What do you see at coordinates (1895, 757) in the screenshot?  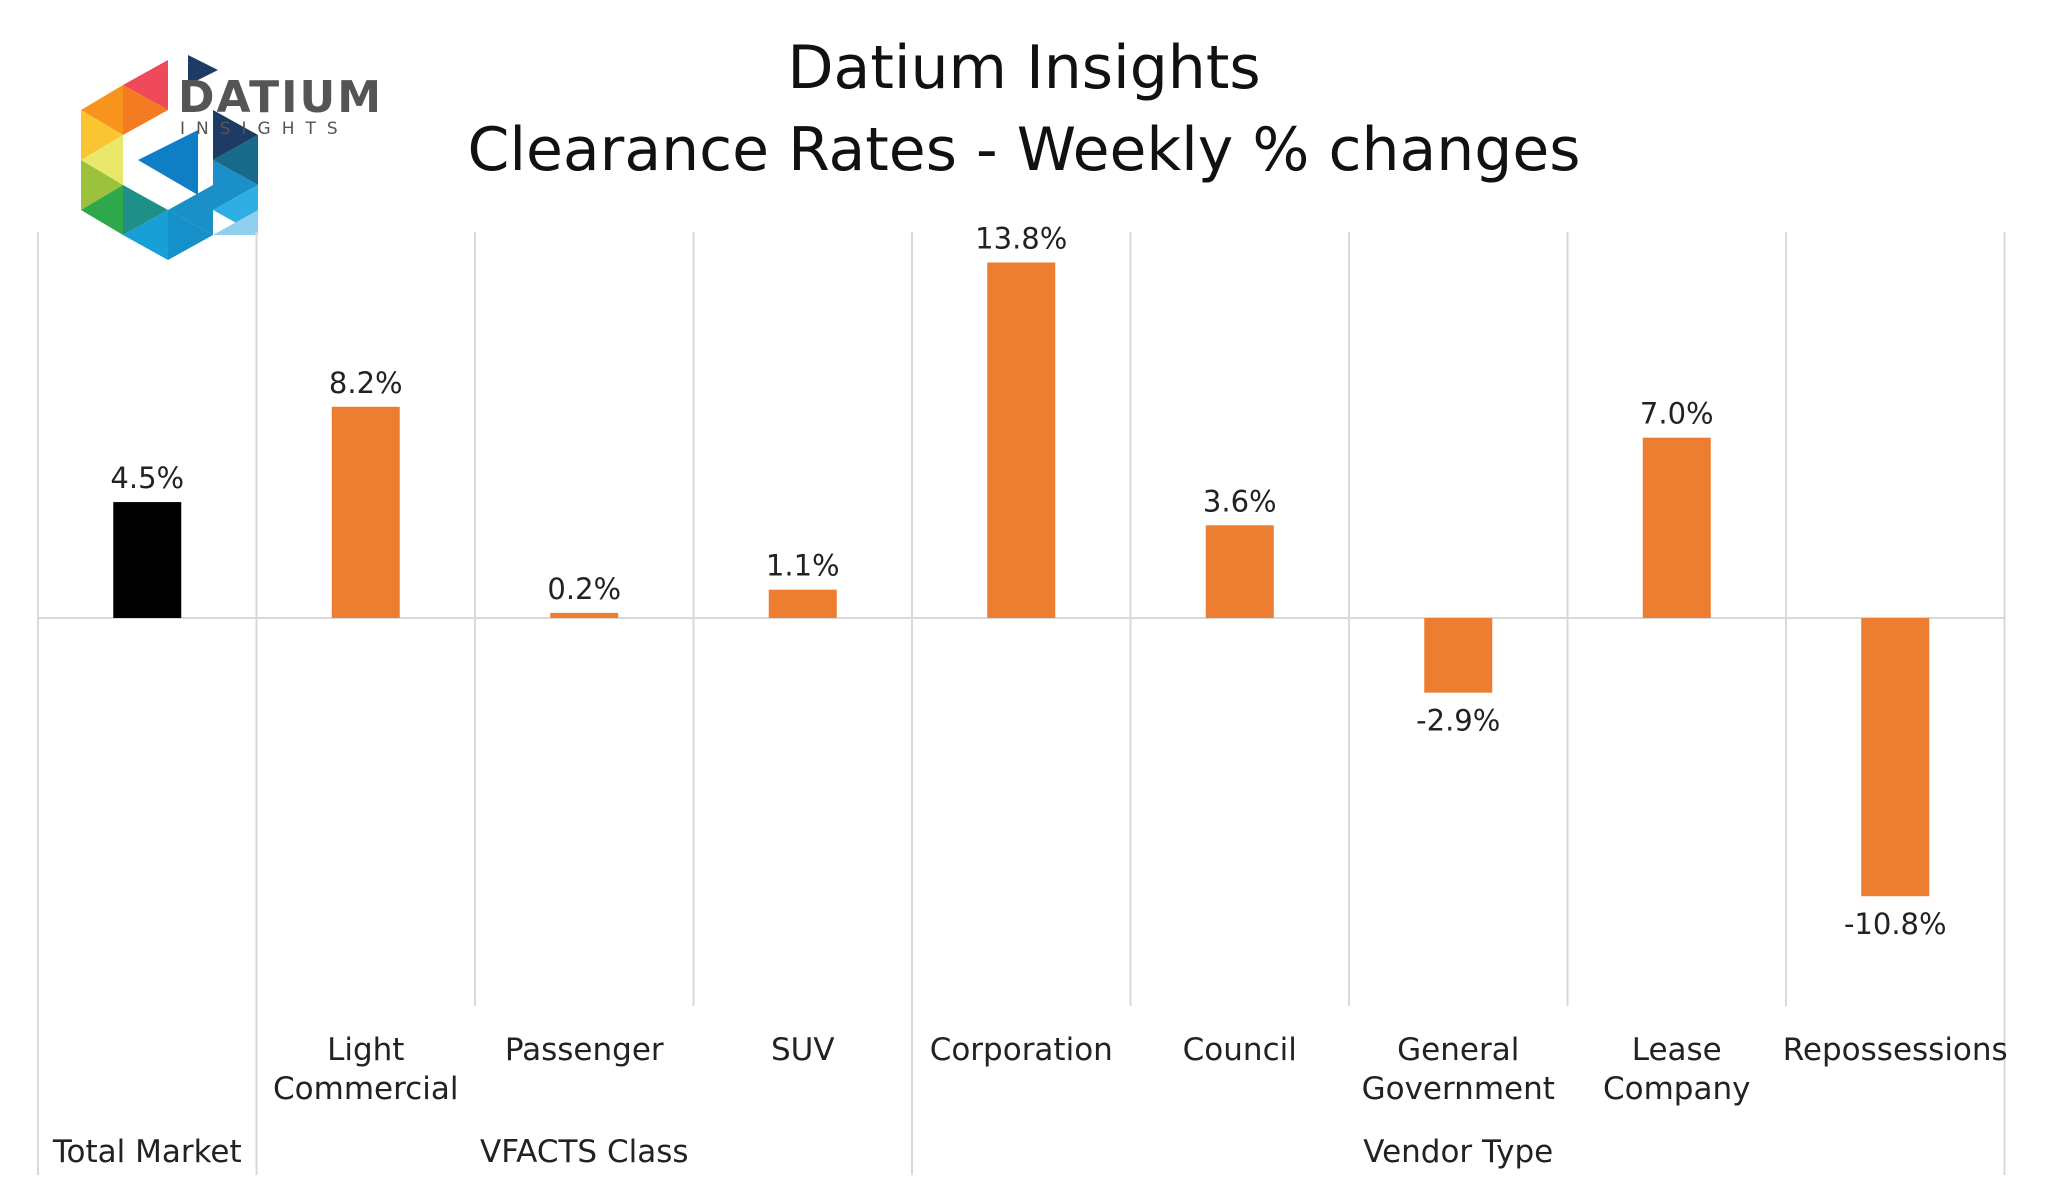 I see `bar-repossessions` at bounding box center [1895, 757].